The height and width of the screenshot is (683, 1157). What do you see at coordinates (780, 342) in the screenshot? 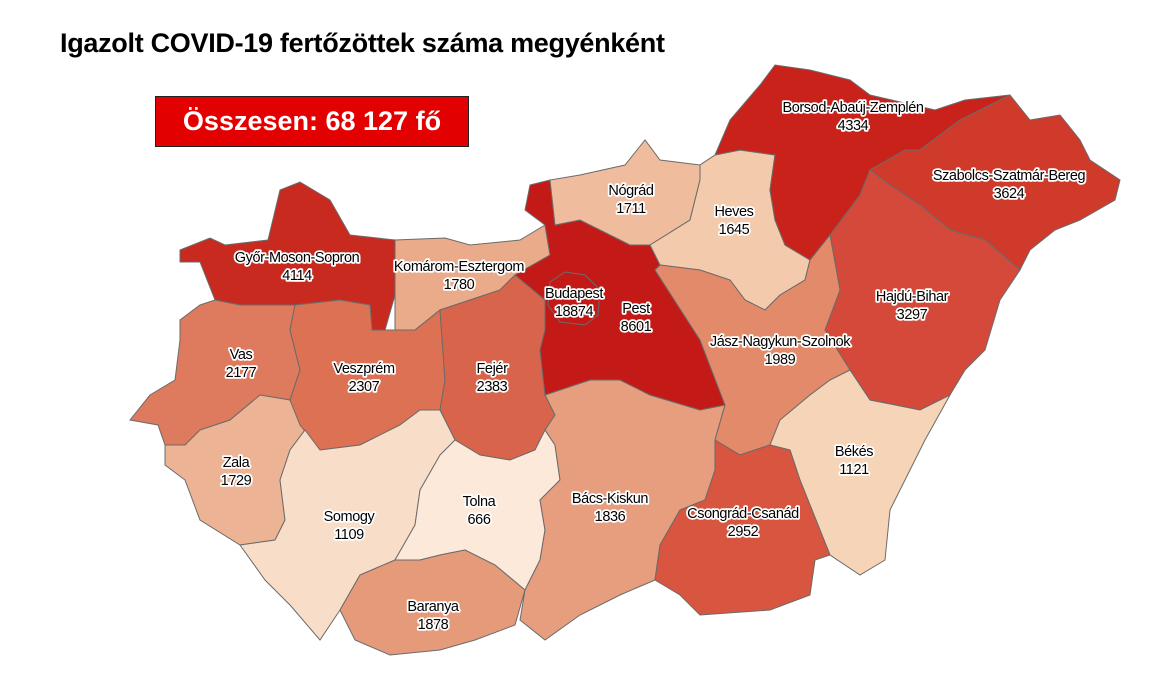
I see `label-jasz-name: Jász-Nagykun-Szolnok` at bounding box center [780, 342].